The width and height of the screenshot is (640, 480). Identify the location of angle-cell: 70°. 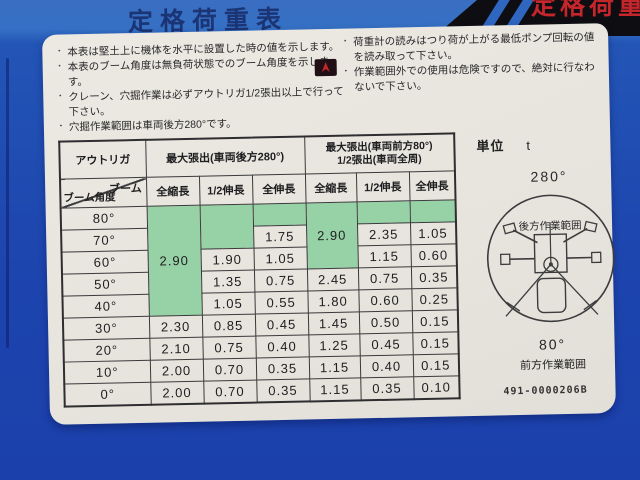
(104, 240).